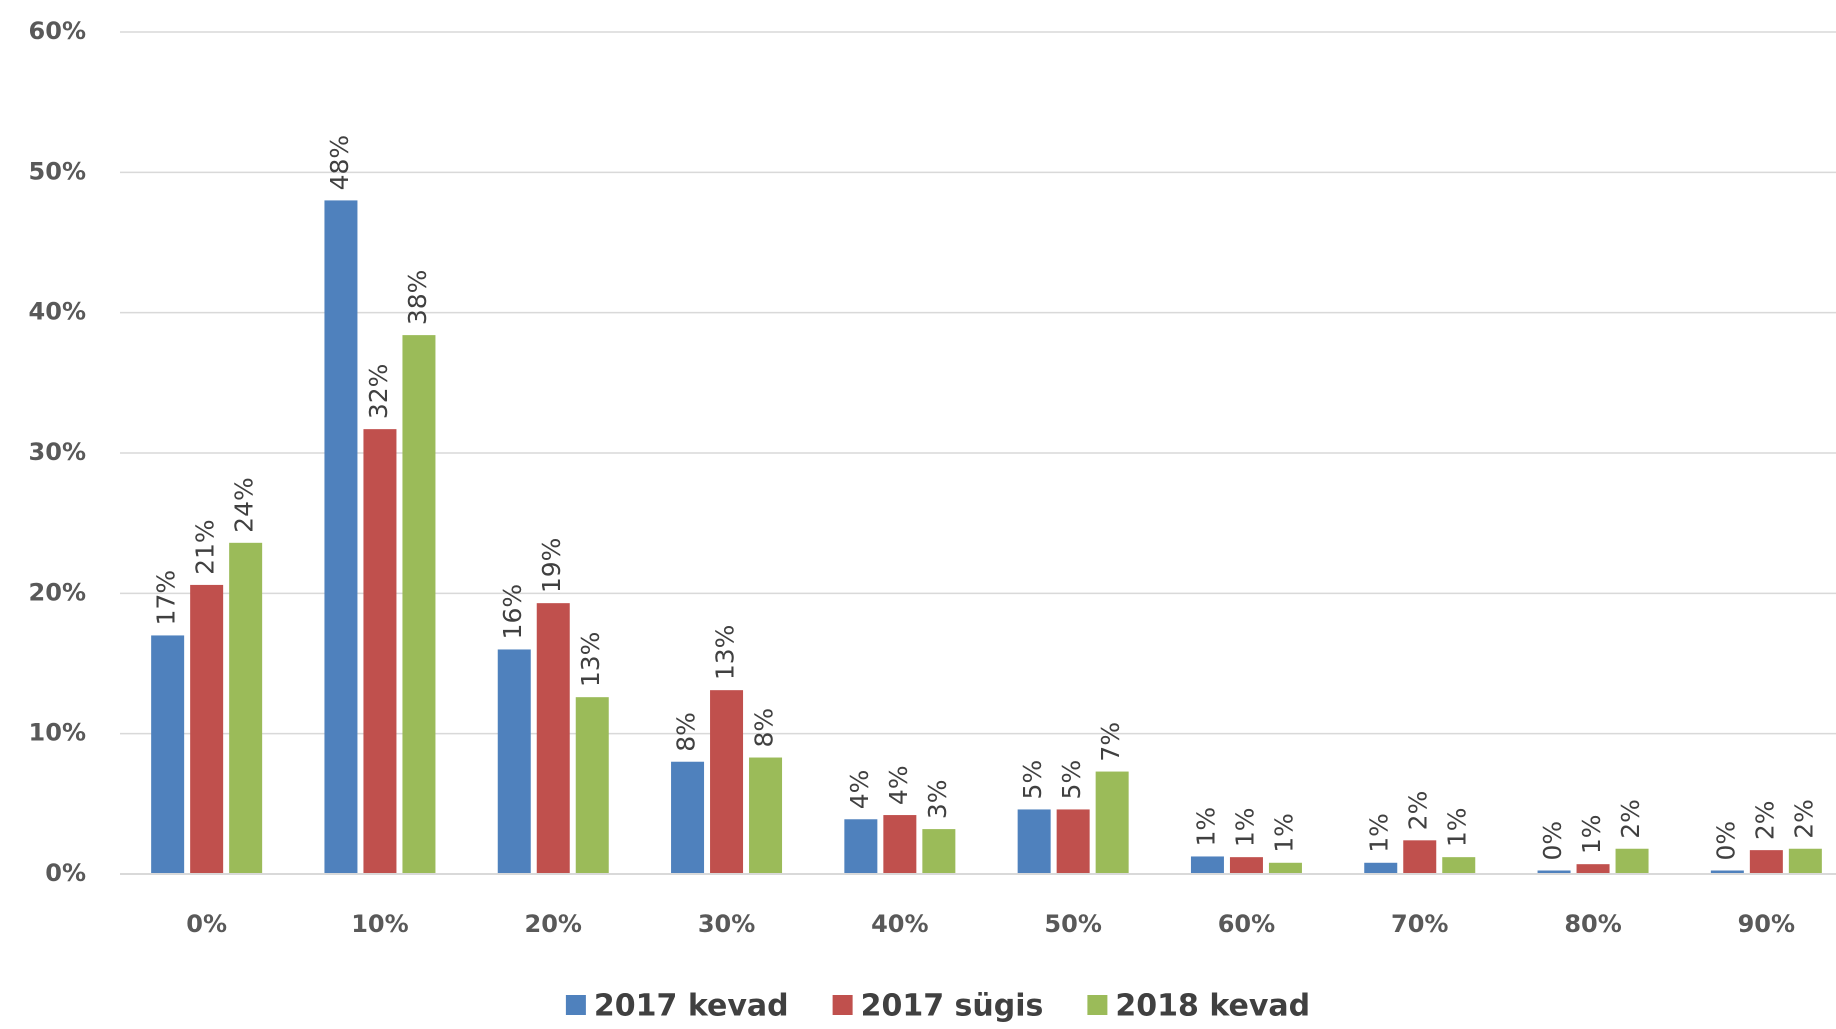 This screenshot has width=1836, height=1029. I want to click on value-label: 32%, so click(378, 392).